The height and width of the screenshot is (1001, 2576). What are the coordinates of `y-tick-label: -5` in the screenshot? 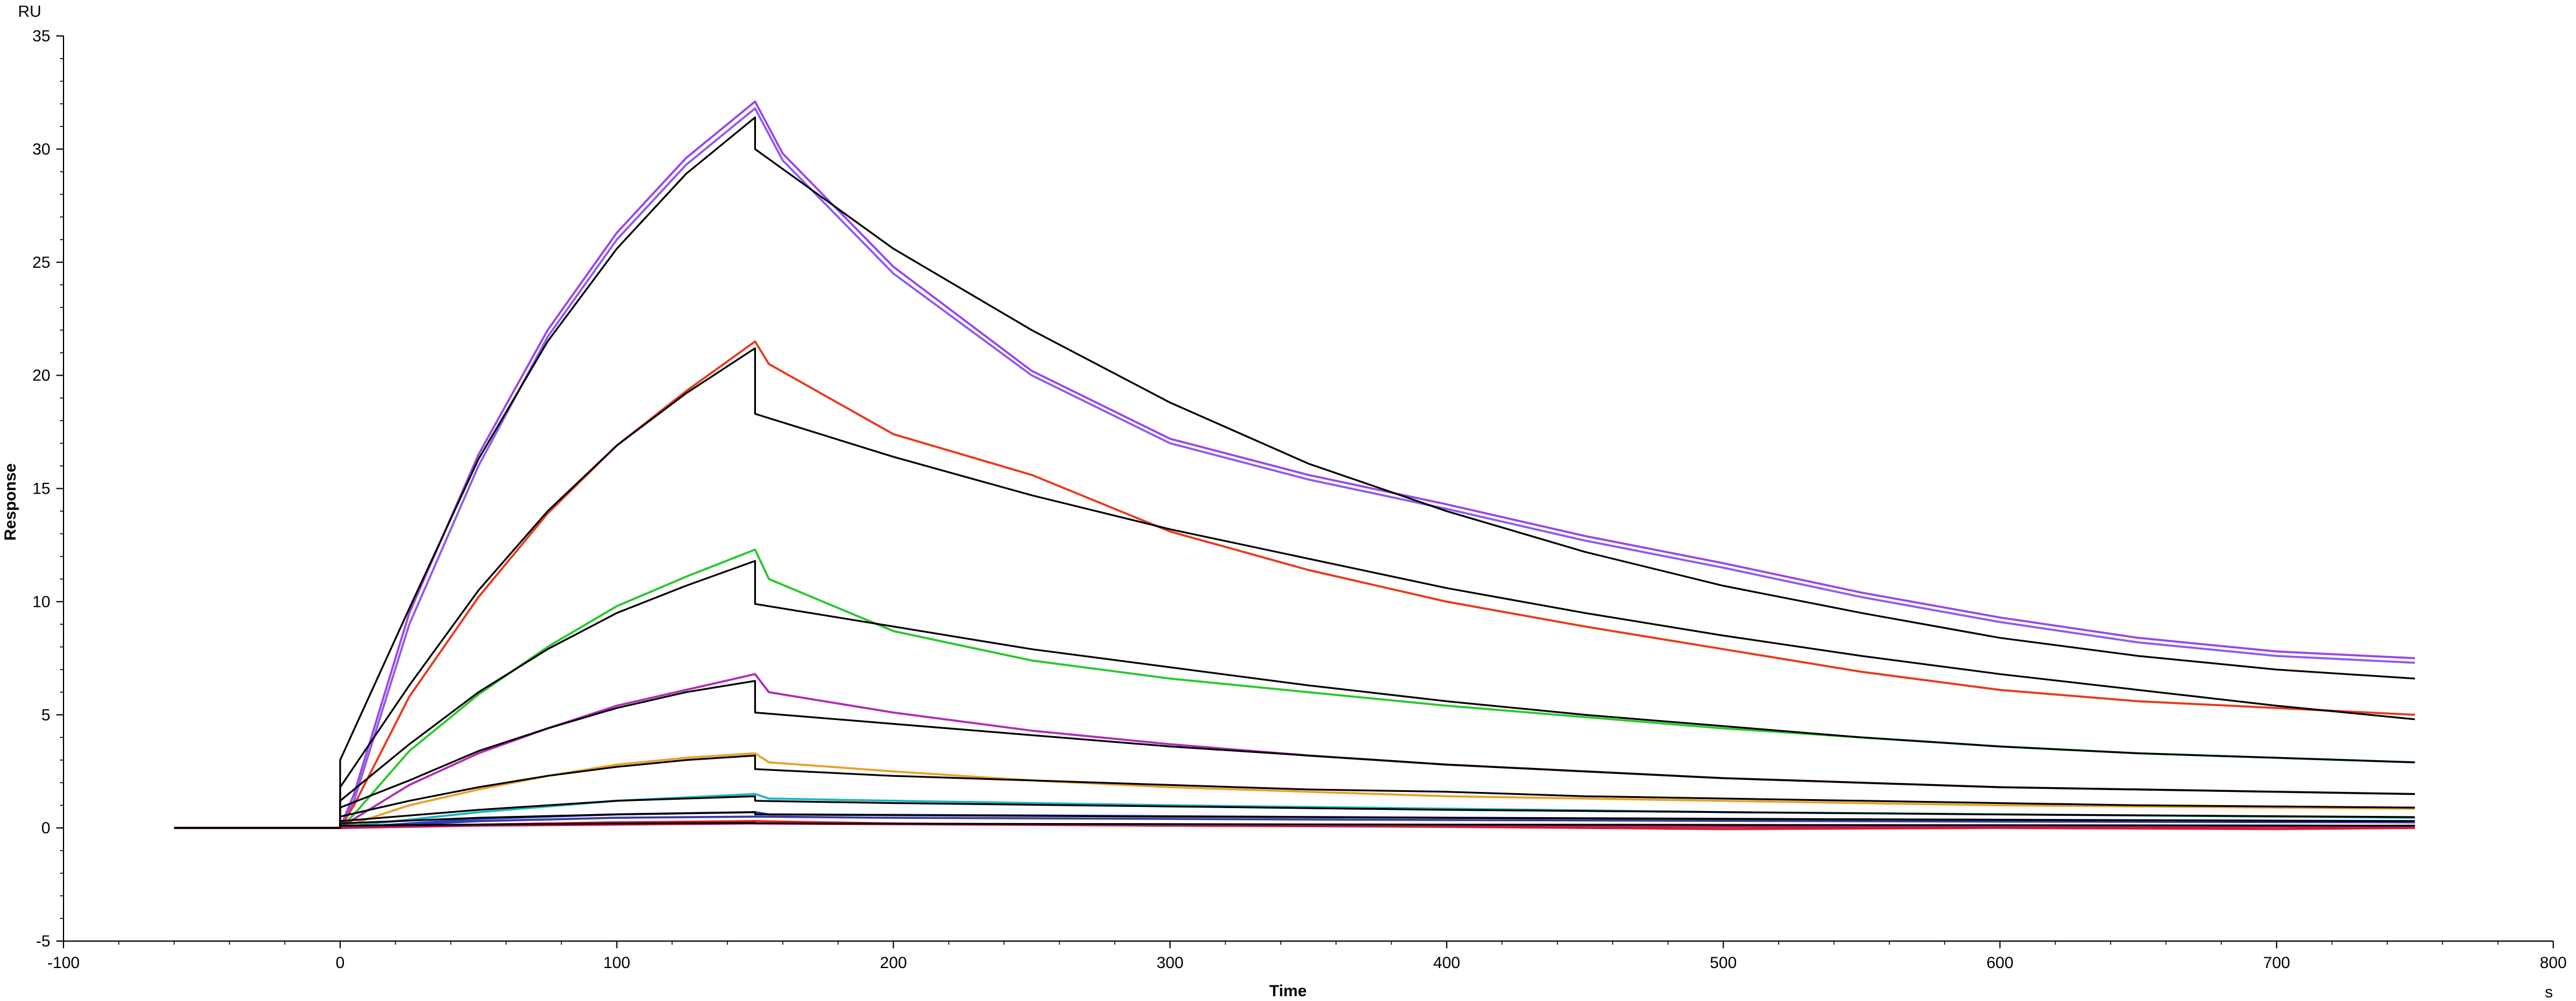 It's located at (43, 941).